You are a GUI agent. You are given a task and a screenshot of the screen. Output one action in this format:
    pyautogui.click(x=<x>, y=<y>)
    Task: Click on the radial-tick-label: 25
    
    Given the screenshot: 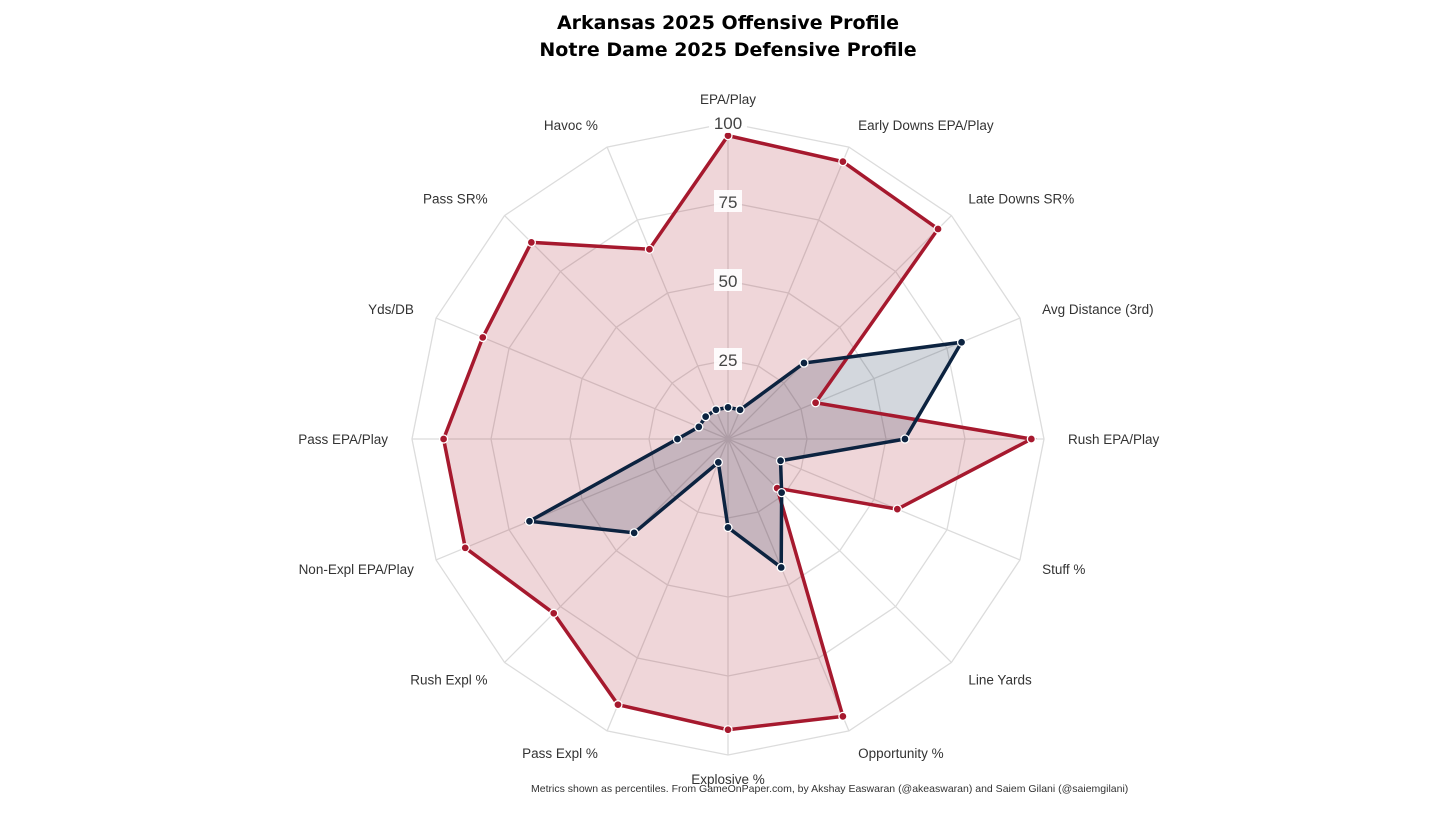 What is the action you would take?
    pyautogui.click(x=728, y=360)
    